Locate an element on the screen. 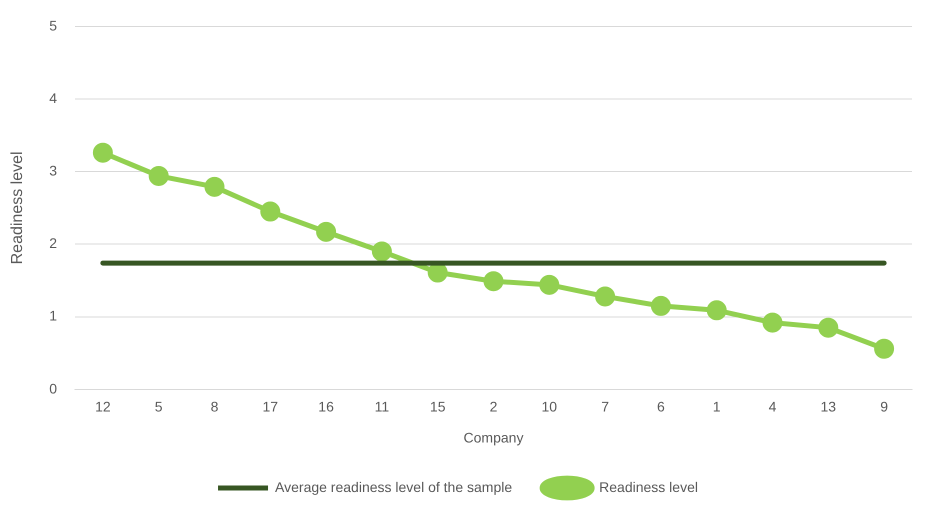 The height and width of the screenshot is (513, 932). x-tick-label: 12 is located at coordinates (103, 406).